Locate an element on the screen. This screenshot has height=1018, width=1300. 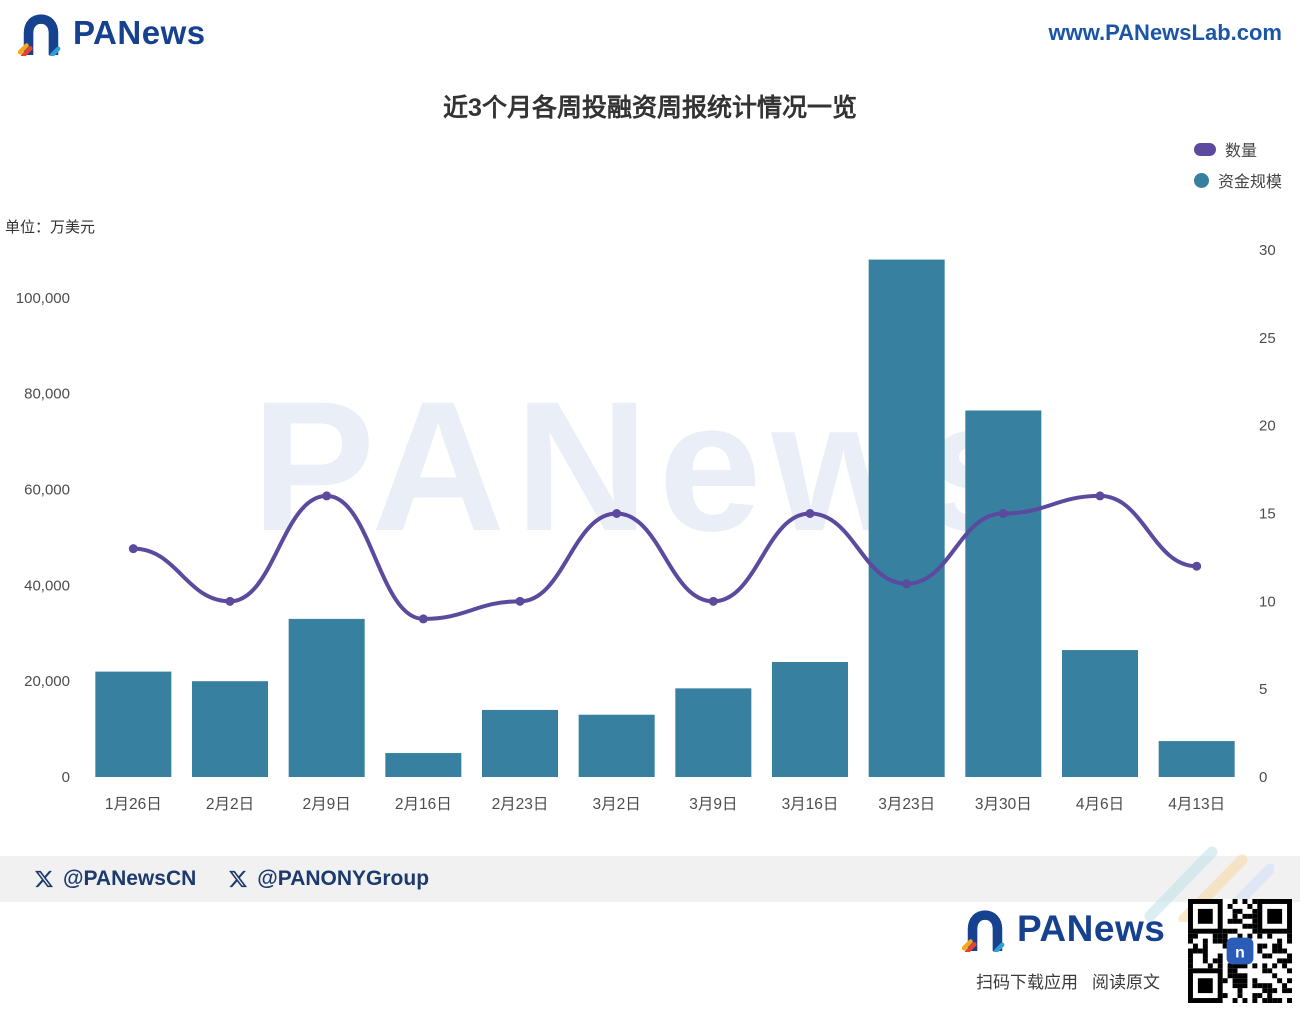
bar-2月23日 is located at coordinates (520, 743).